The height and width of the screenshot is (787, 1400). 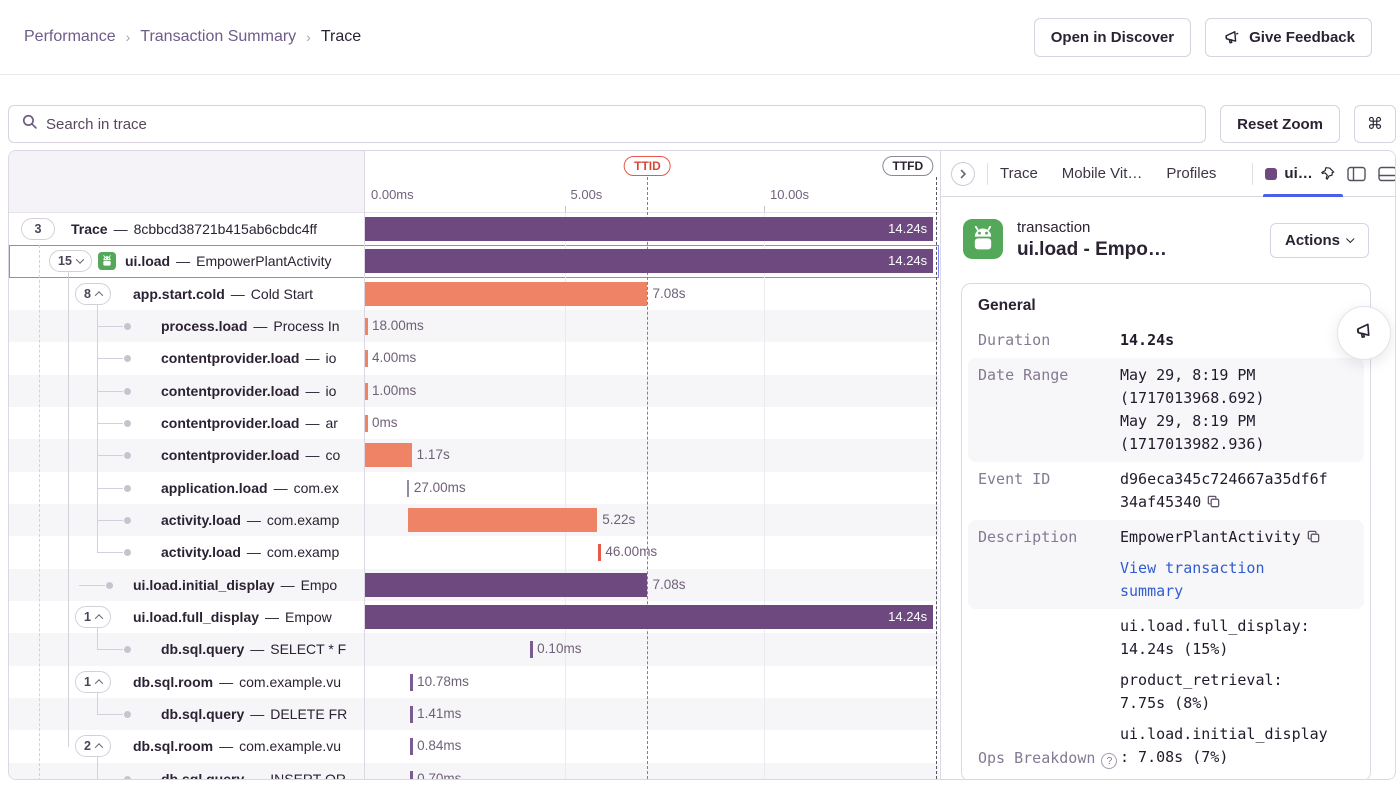 I want to click on view-transaction-summary-link: View transaction summary, so click(x=1192, y=579).